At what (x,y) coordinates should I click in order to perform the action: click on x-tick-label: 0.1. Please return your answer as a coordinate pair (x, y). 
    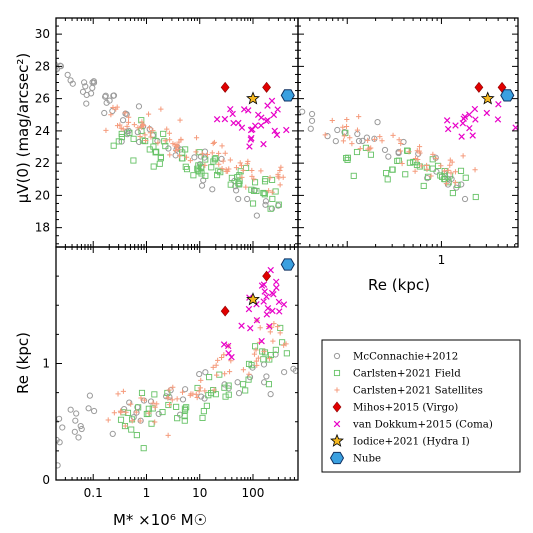
    Looking at the image, I should click on (93, 493).